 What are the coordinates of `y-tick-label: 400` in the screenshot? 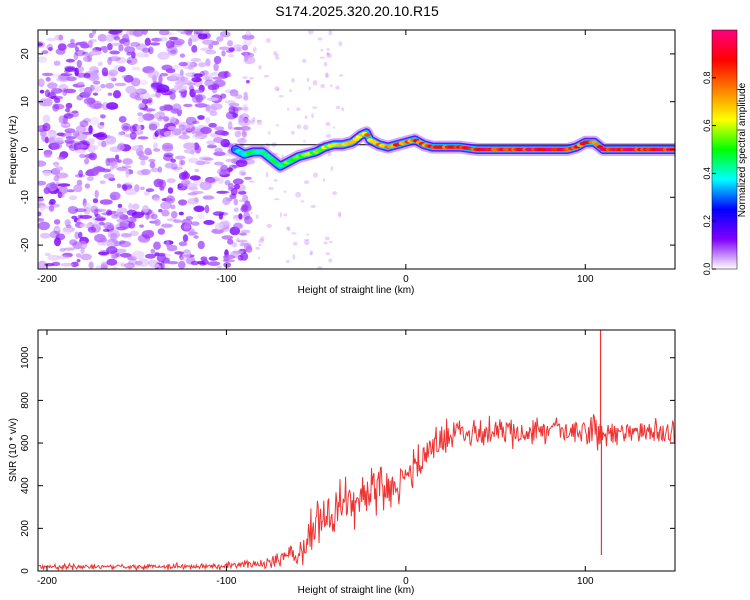 It's located at (25, 485).